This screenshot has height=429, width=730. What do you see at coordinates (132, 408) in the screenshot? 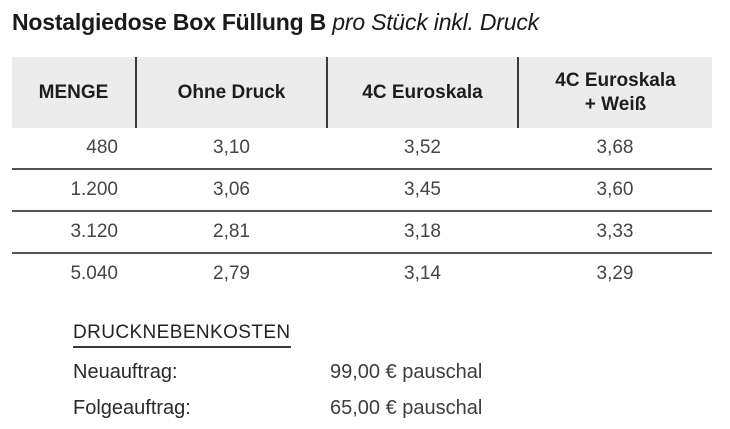
I see `follow-up-order-label: Folgeauftrag:` at bounding box center [132, 408].